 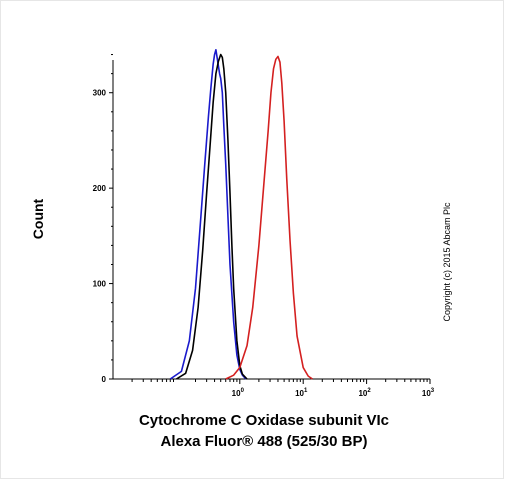 What do you see at coordinates (264, 420) in the screenshot?
I see `x-axis-label-line-1: Cytochrome C Oxidase subunit VIc` at bounding box center [264, 420].